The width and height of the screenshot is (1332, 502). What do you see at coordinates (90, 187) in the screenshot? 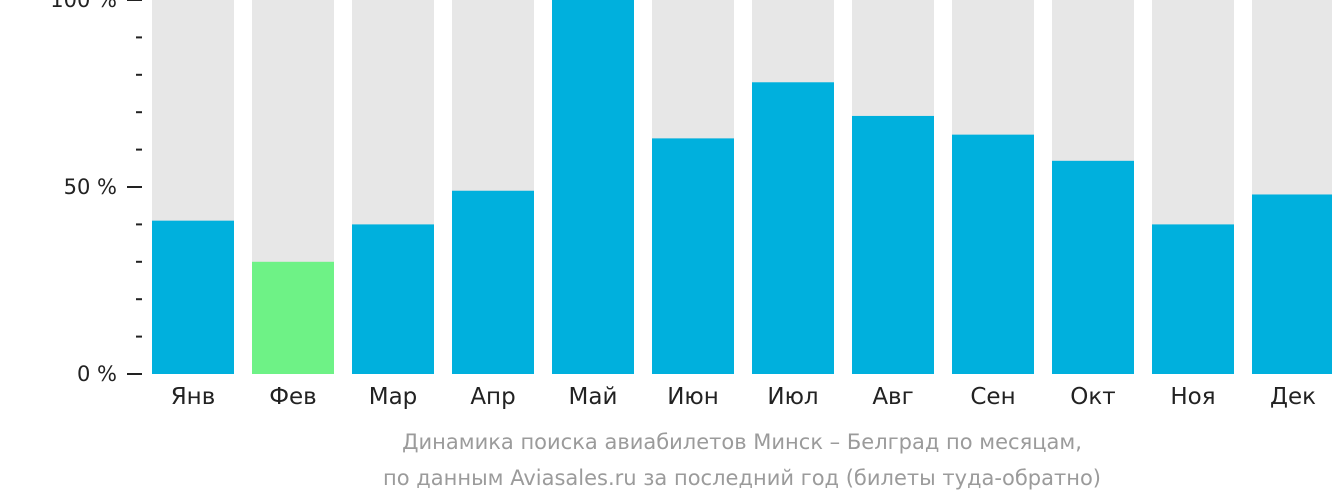
I see `y-tick-label: 50 %` at bounding box center [90, 187].